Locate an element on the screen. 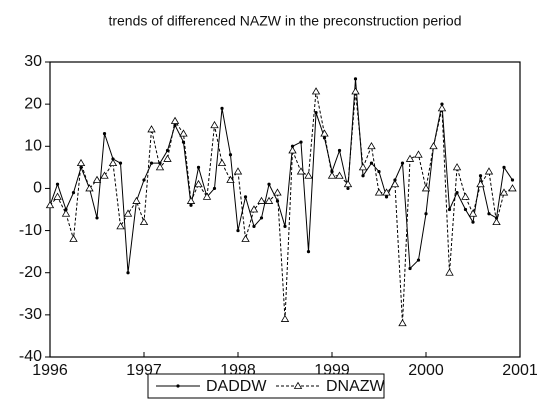 Image resolution: width=543 pixels, height=406 pixels. legend-label: DADDW is located at coordinates (236, 386).